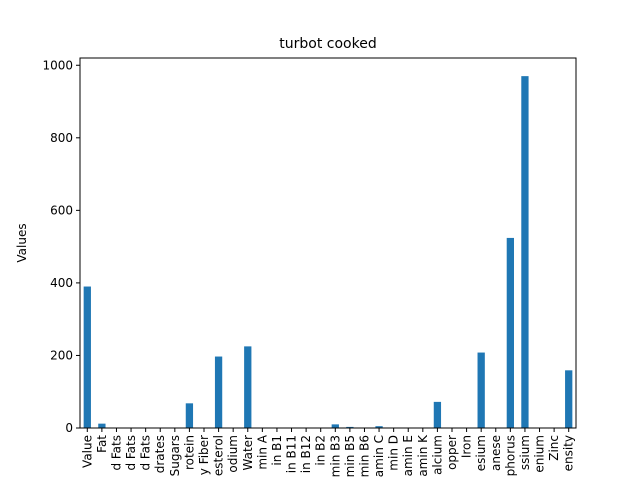  I want to click on y-tick-label: 200, so click(61, 355).